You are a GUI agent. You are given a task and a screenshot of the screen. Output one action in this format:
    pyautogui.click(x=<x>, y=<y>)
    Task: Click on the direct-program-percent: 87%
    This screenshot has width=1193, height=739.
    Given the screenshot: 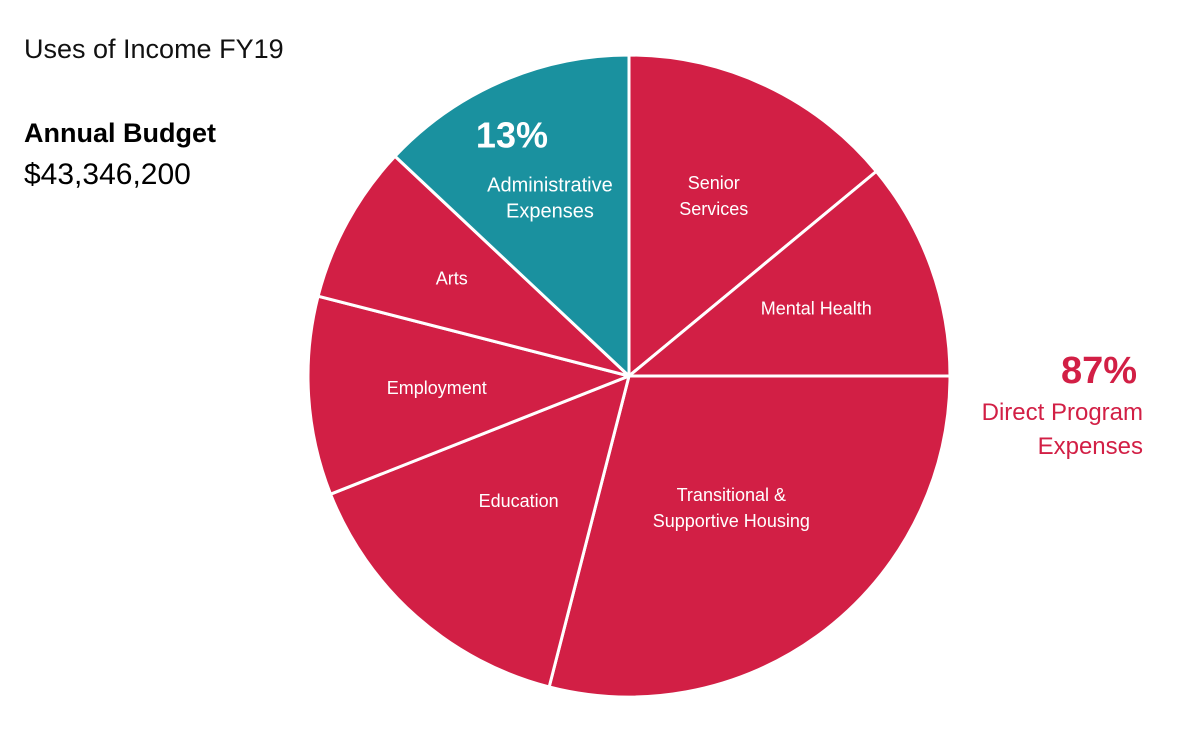 What is the action you would take?
    pyautogui.click(x=1098, y=371)
    